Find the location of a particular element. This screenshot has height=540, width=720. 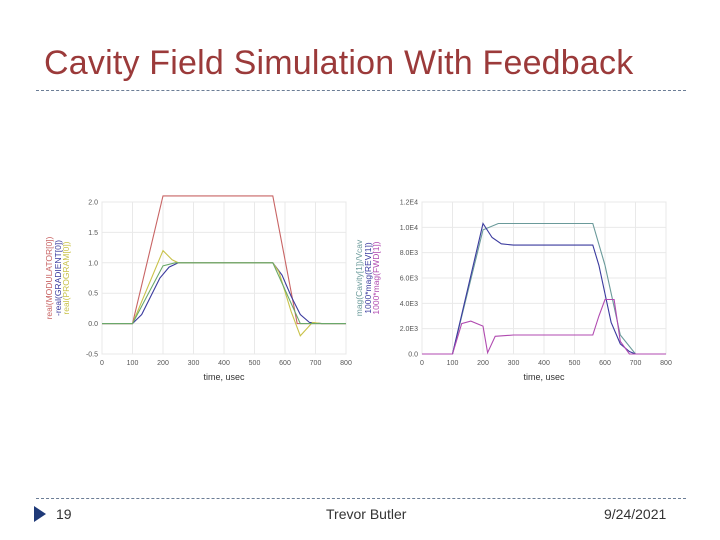

title-divider is located at coordinates (361, 90).